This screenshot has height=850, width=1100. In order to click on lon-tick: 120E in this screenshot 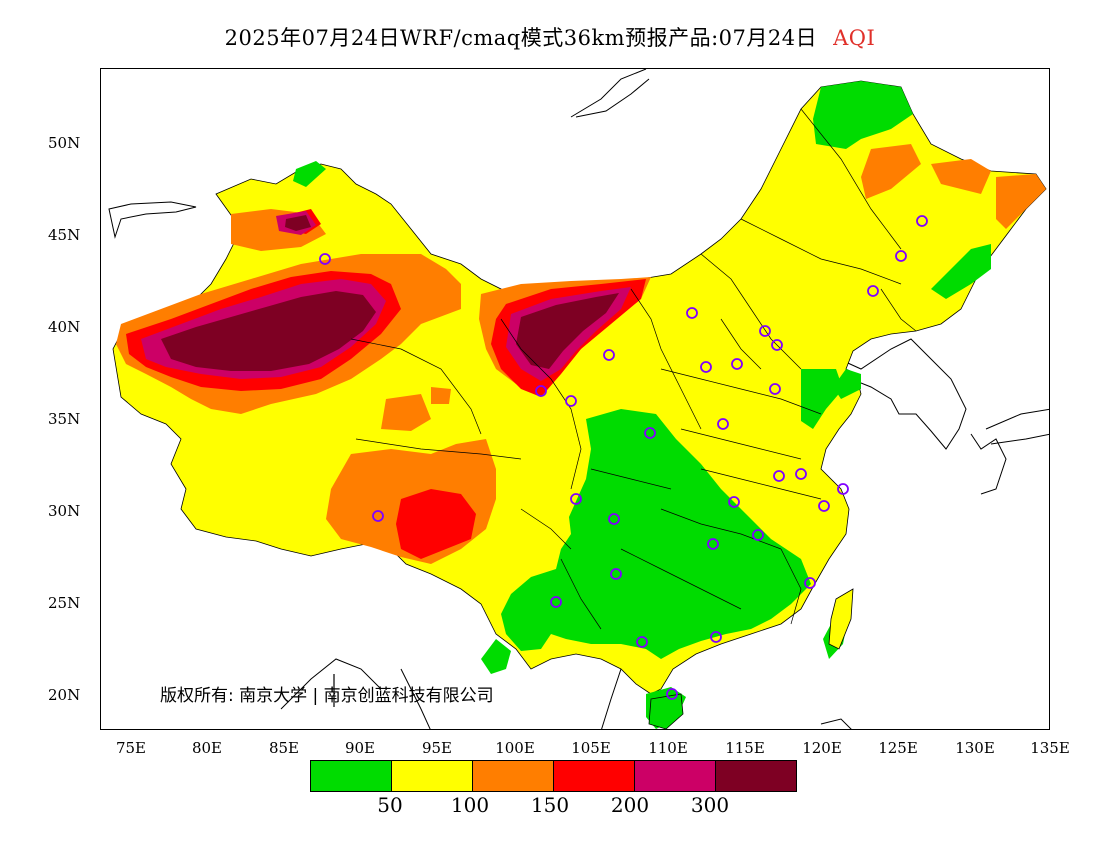, I will do `click(822, 748)`.